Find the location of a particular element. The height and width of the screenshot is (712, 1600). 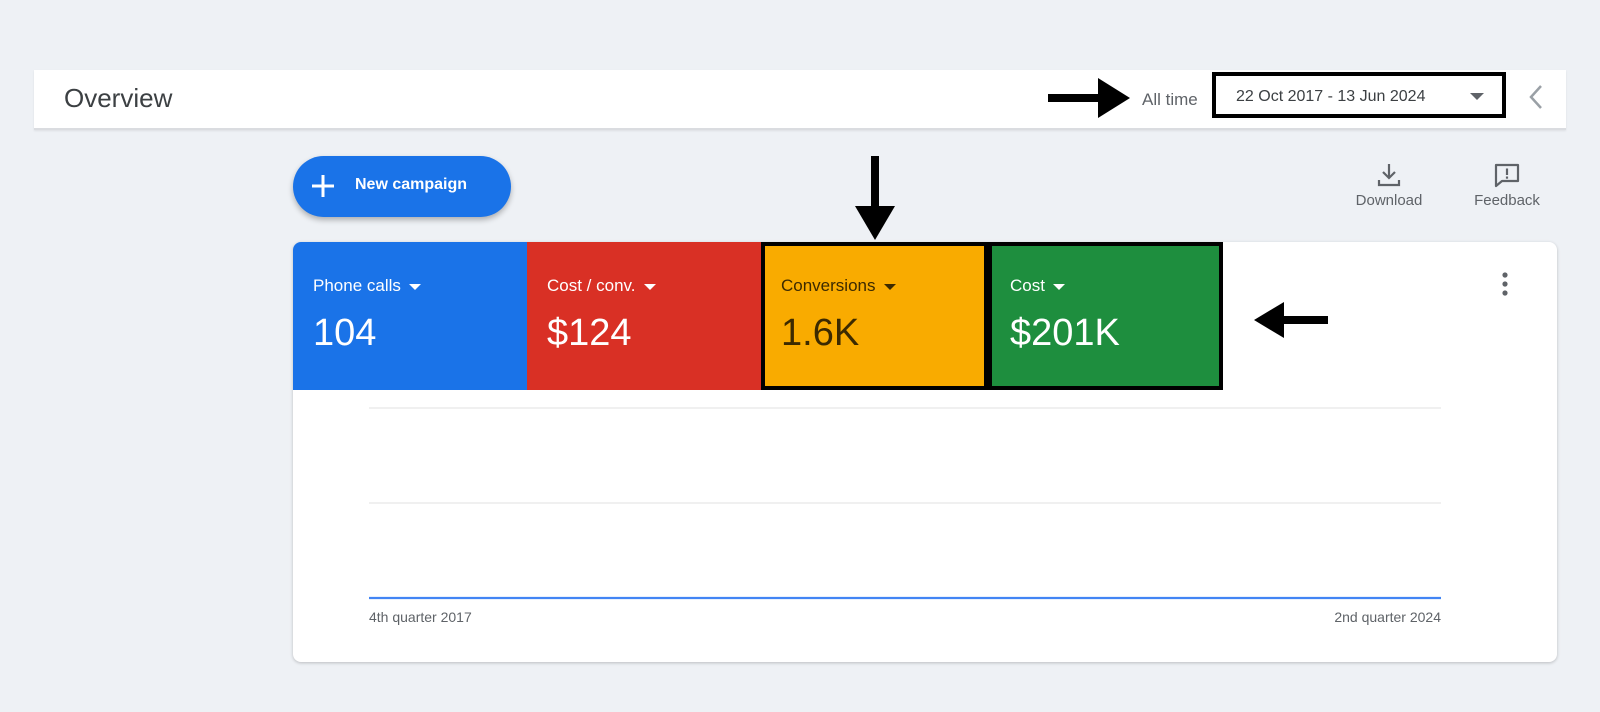

new-campaign-label: New campaign is located at coordinates (411, 184).